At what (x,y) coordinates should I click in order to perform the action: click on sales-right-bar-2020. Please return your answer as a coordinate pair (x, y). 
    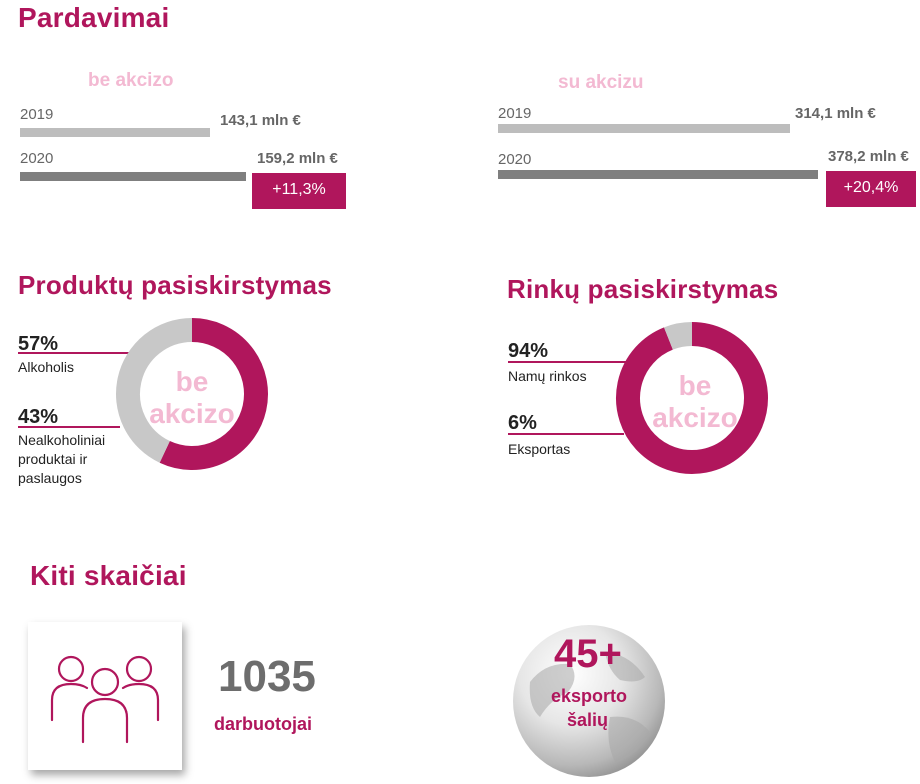
    Looking at the image, I should click on (658, 174).